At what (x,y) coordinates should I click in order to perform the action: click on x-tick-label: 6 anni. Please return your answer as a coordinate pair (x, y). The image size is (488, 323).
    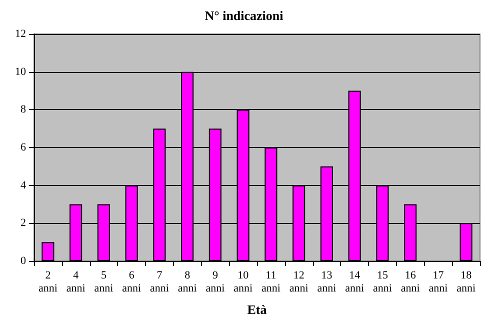
    Looking at the image, I should click on (132, 282).